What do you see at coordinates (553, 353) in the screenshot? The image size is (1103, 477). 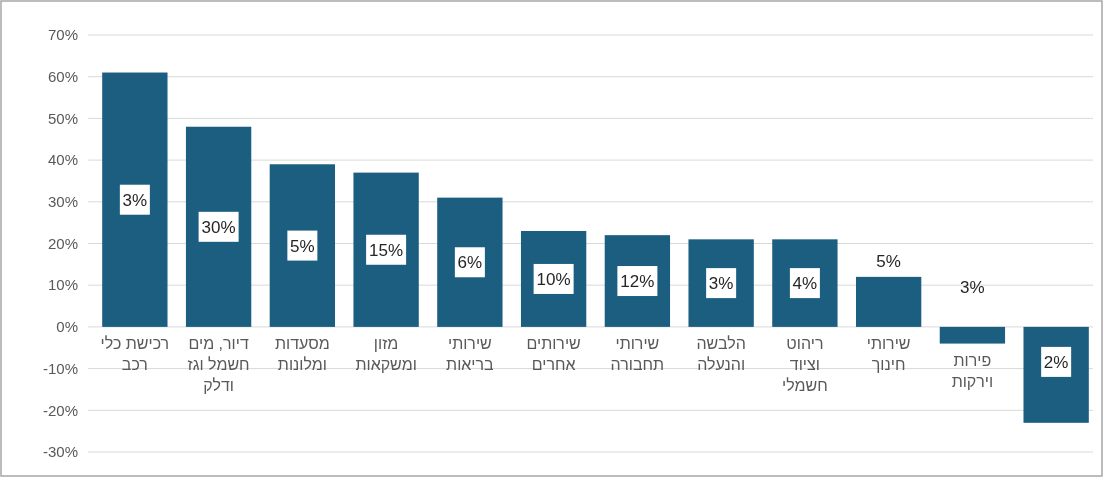 I see `x-tick-label: שירותים אחרים` at bounding box center [553, 353].